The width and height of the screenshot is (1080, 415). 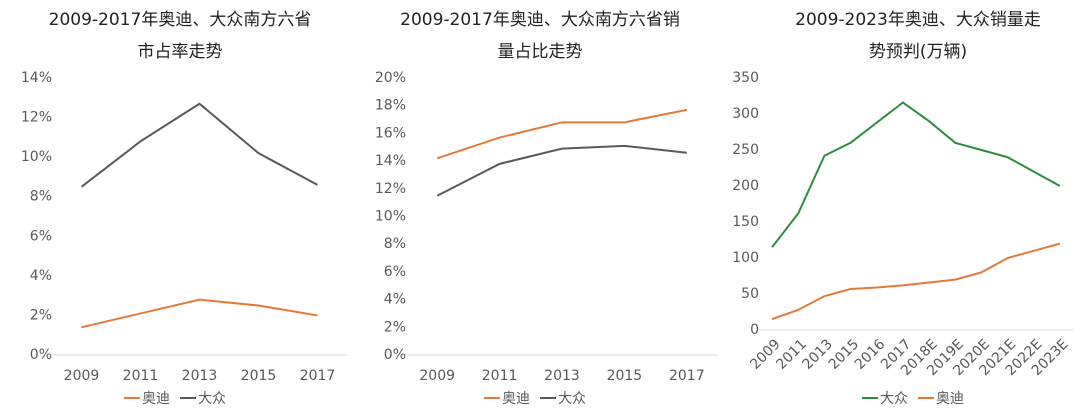 I want to click on chart-title: 势预判(万辆), so click(x=918, y=52).